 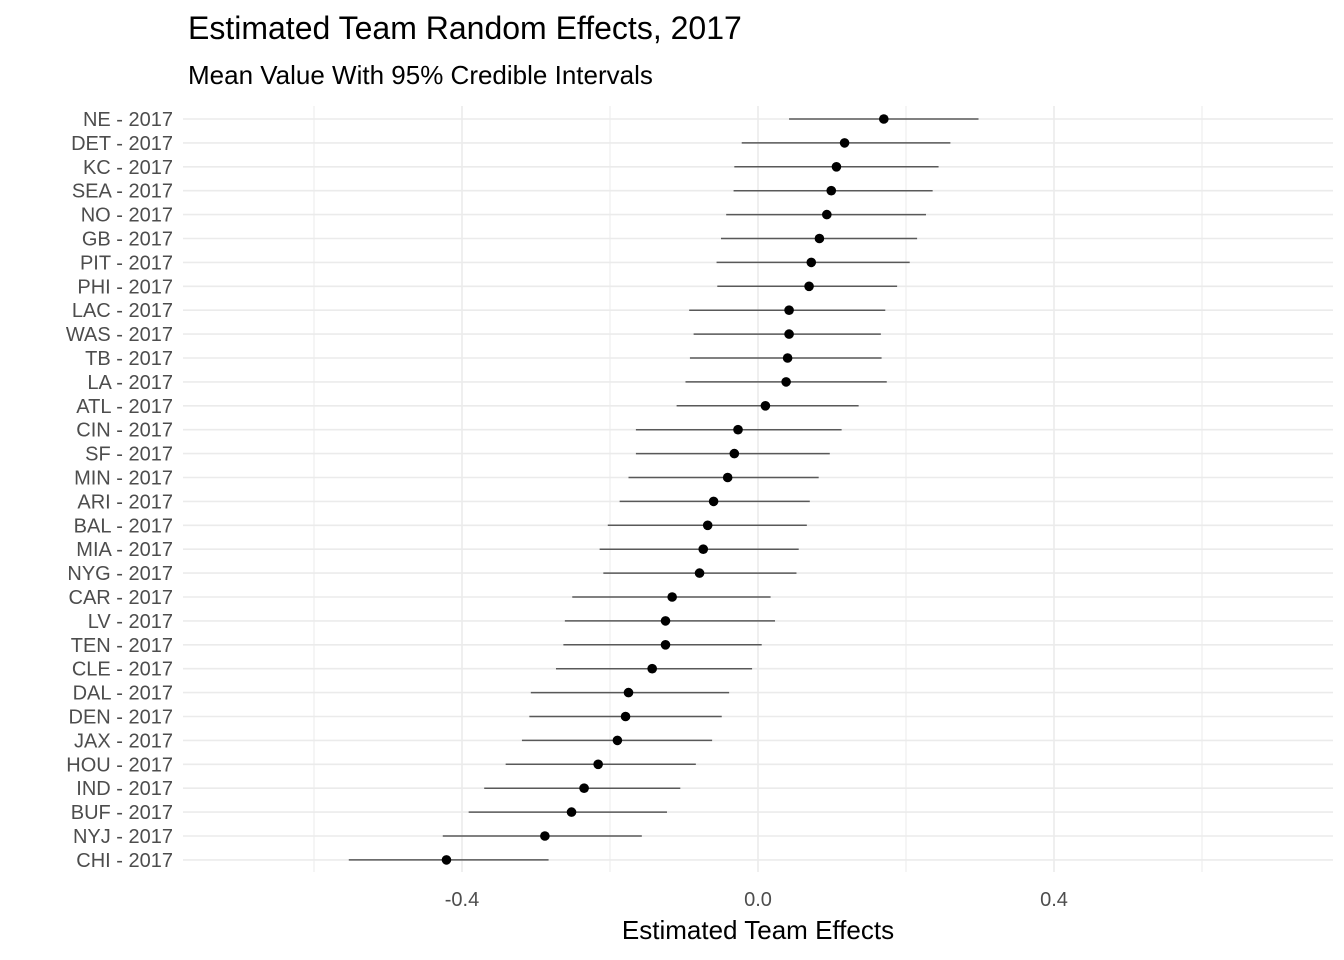 I want to click on y-tick-label: NE - 2017, so click(x=128, y=120).